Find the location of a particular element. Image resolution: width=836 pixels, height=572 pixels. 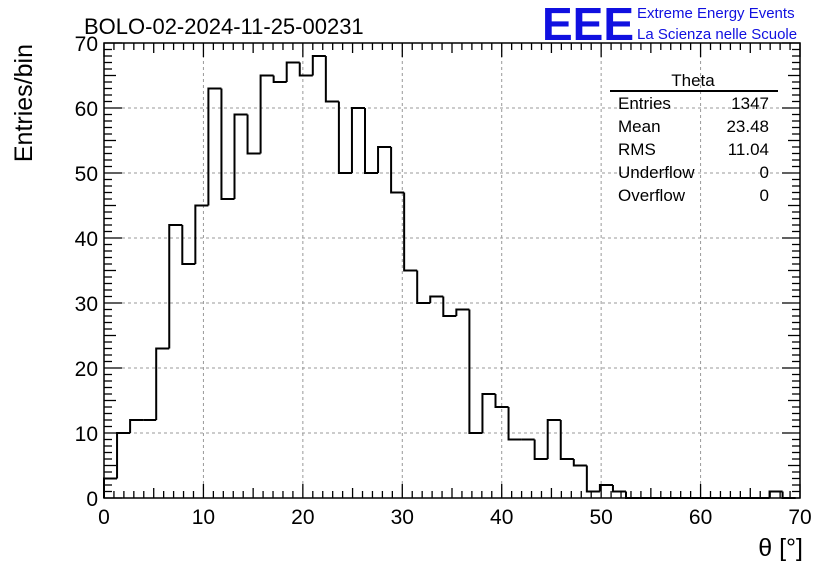

x-tick-label: 30 is located at coordinates (402, 517).